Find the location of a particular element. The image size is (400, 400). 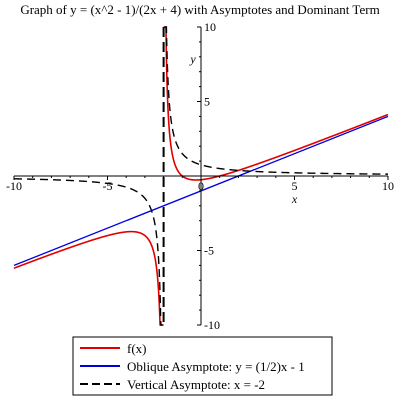

x-tick-label: 10 is located at coordinates (388, 186).